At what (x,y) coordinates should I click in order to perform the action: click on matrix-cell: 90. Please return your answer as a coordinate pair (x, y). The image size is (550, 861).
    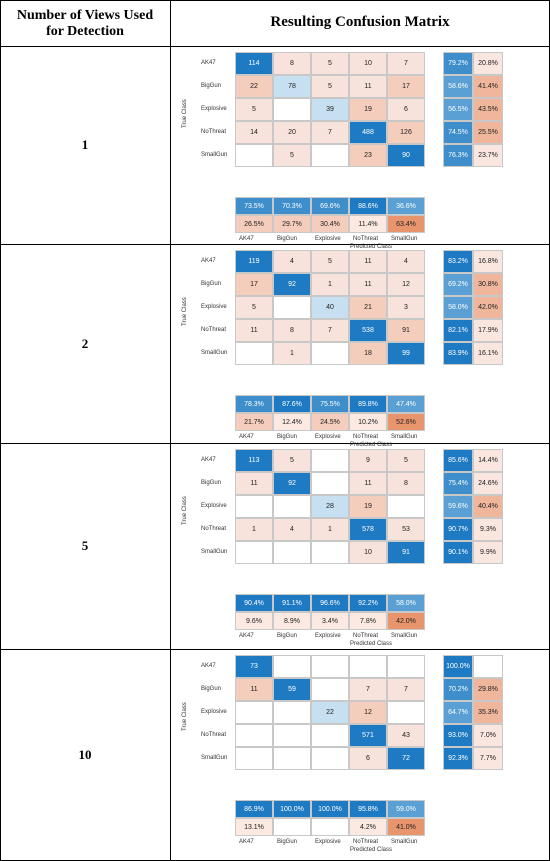
    Looking at the image, I should click on (406, 155).